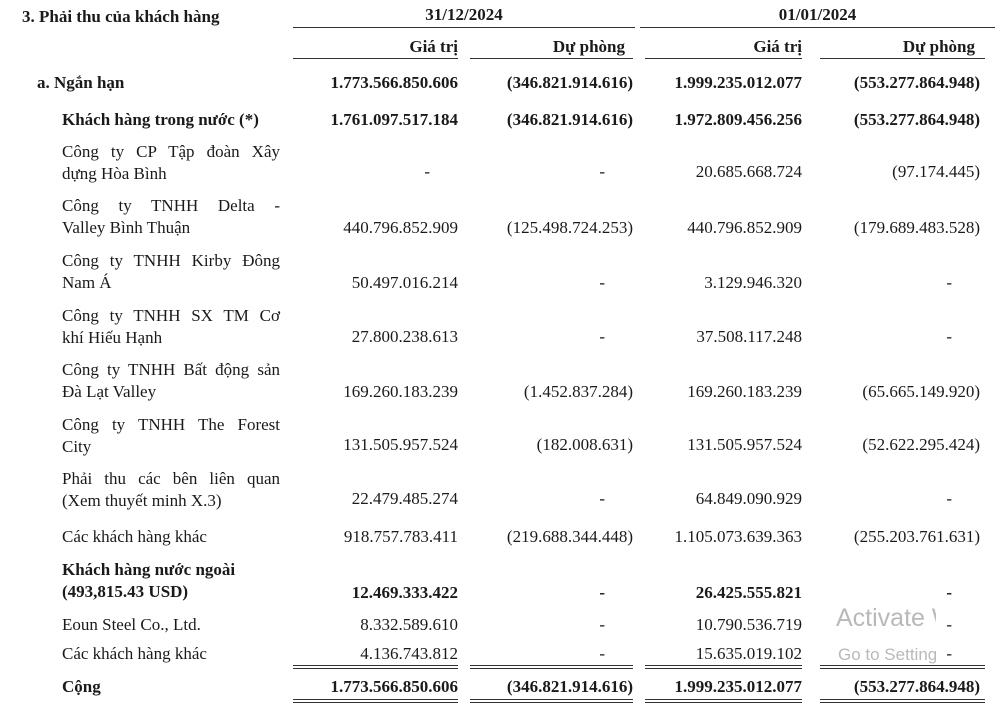 The width and height of the screenshot is (1000, 709). Describe the element at coordinates (87, 282) in the screenshot. I see `row-label-line: Nam Á` at that location.